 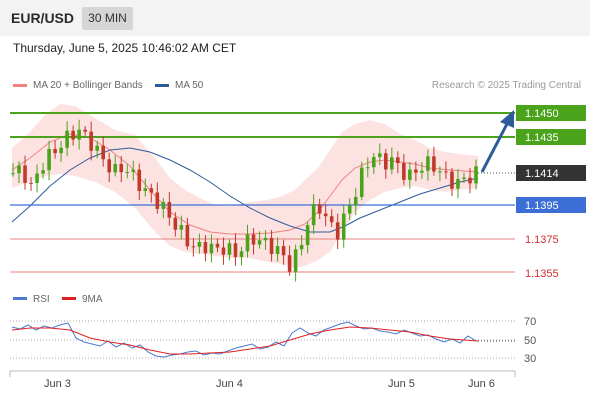 I want to click on level-label-4: 1.1395, so click(x=542, y=206).